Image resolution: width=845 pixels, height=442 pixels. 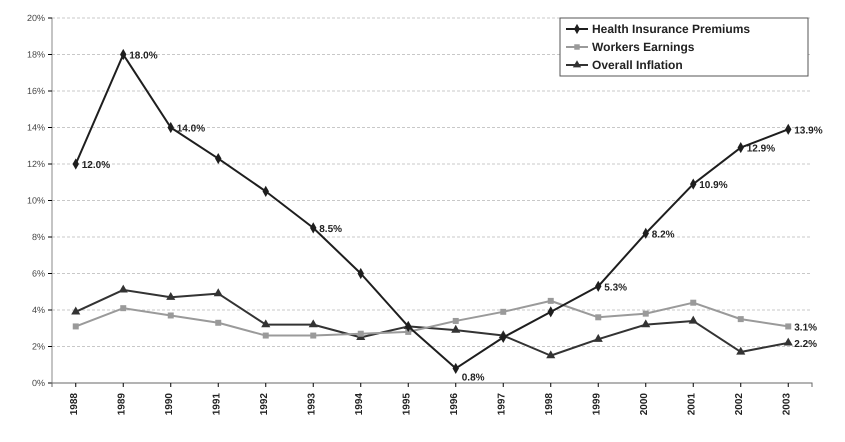 I want to click on x-tick-label: 1990, so click(x=169, y=404).